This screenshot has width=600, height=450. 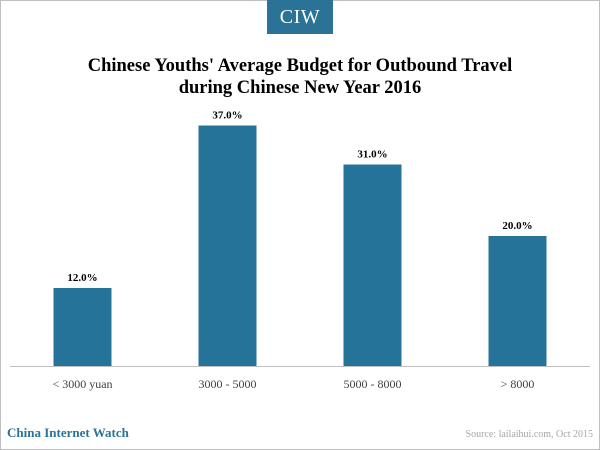 I want to click on chart-title-line-2: during Chinese New Year 2016, so click(x=300, y=88).